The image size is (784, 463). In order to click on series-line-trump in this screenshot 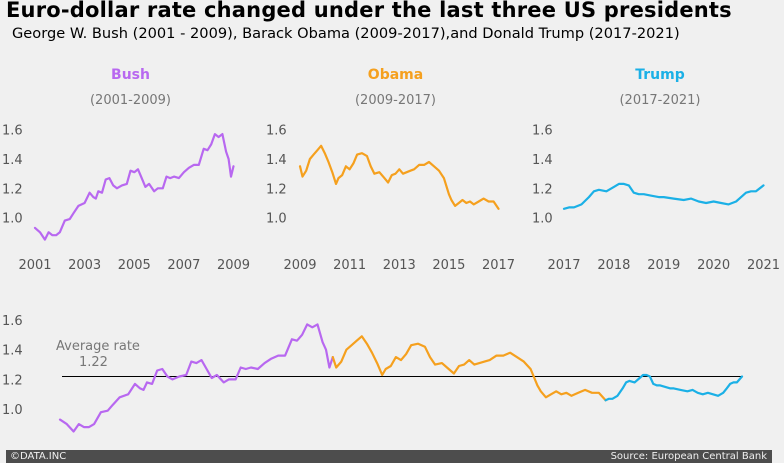, I will do `click(663, 196)`.